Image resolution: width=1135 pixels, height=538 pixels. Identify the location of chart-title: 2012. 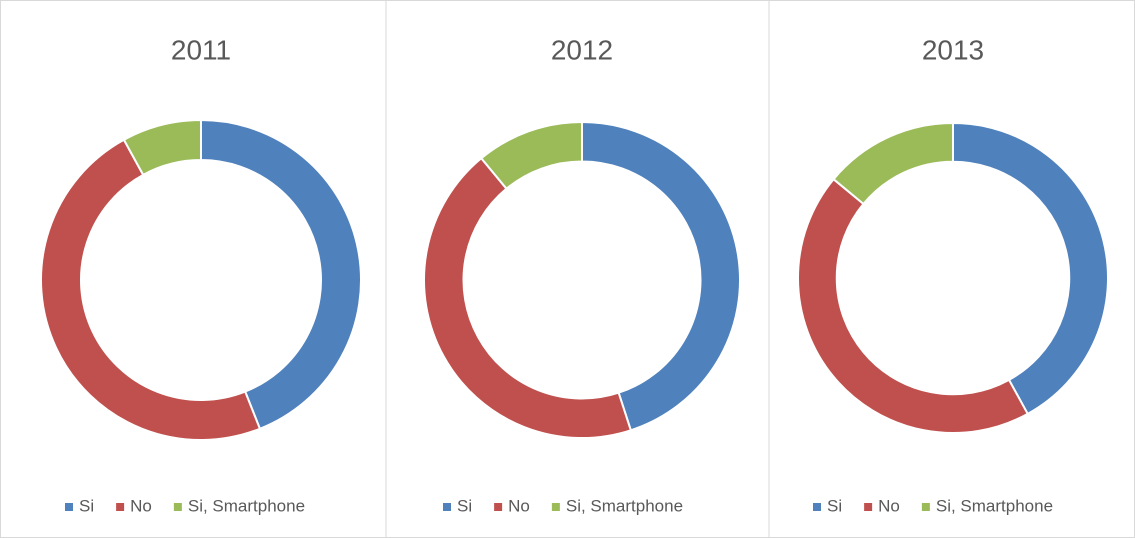
(582, 49).